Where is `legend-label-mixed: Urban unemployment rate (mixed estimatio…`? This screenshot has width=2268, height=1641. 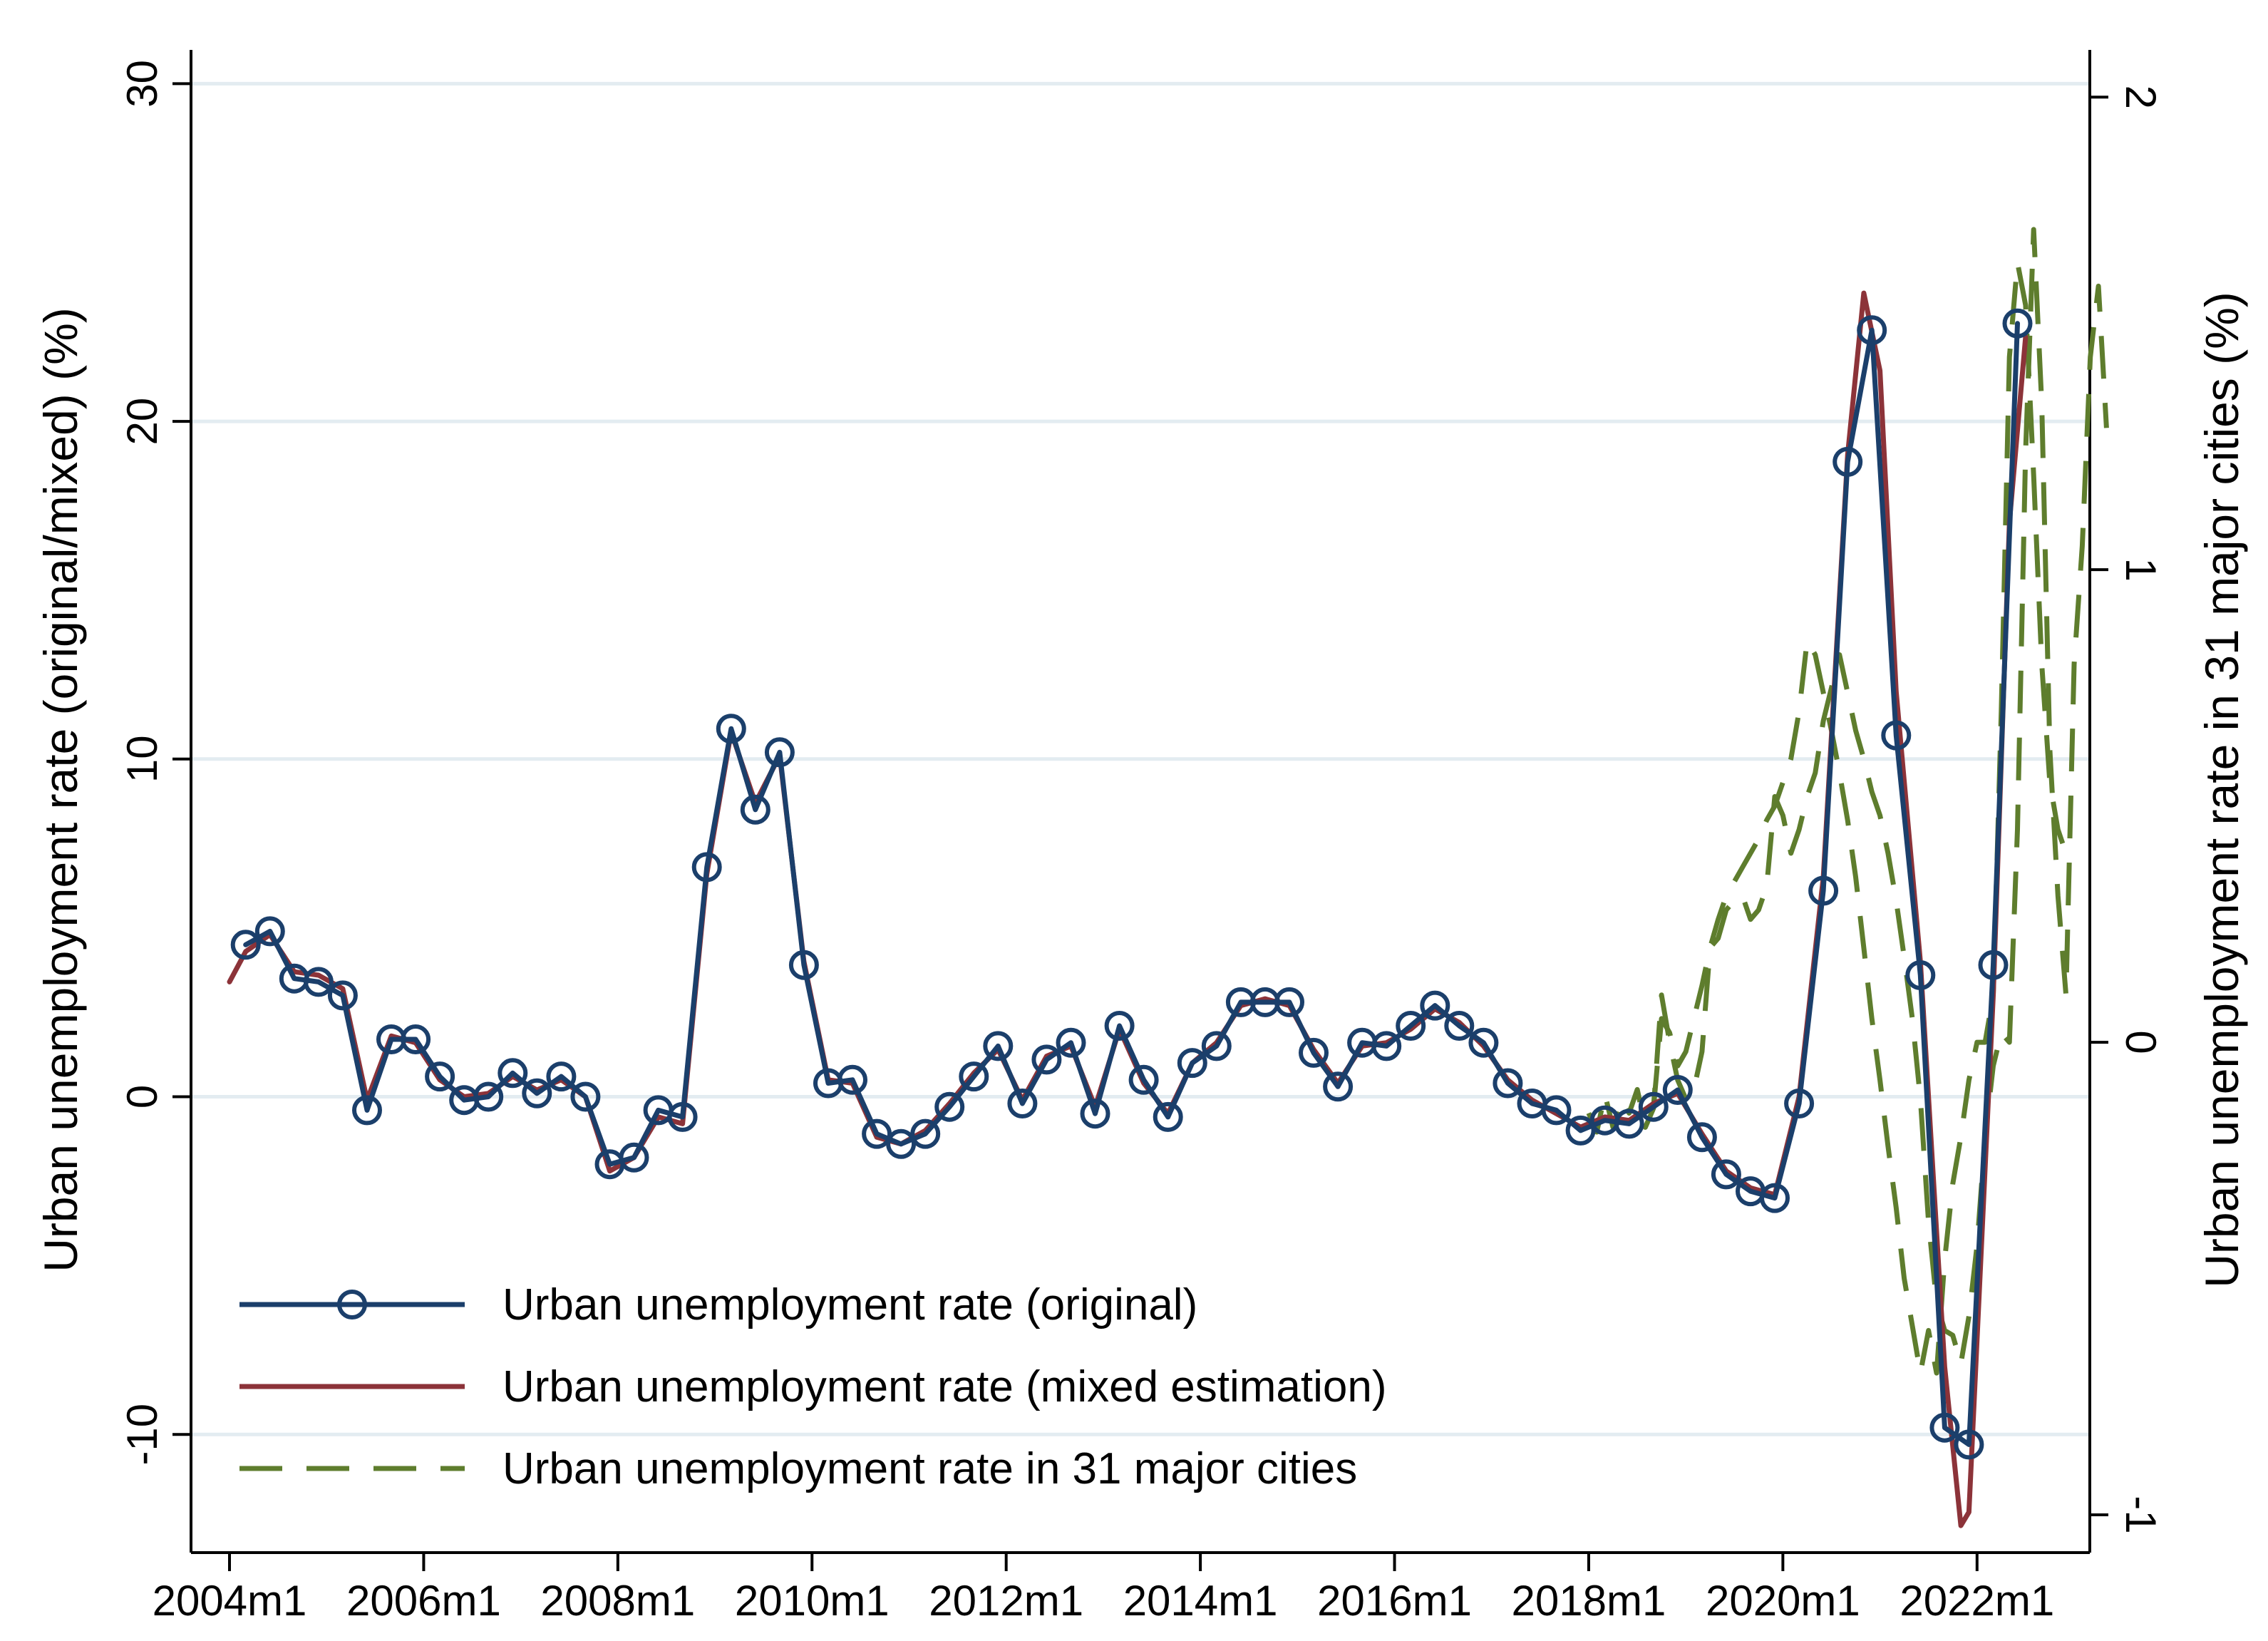
legend-label-mixed: Urban unemployment rate (mixed estimatio… is located at coordinates (944, 1386).